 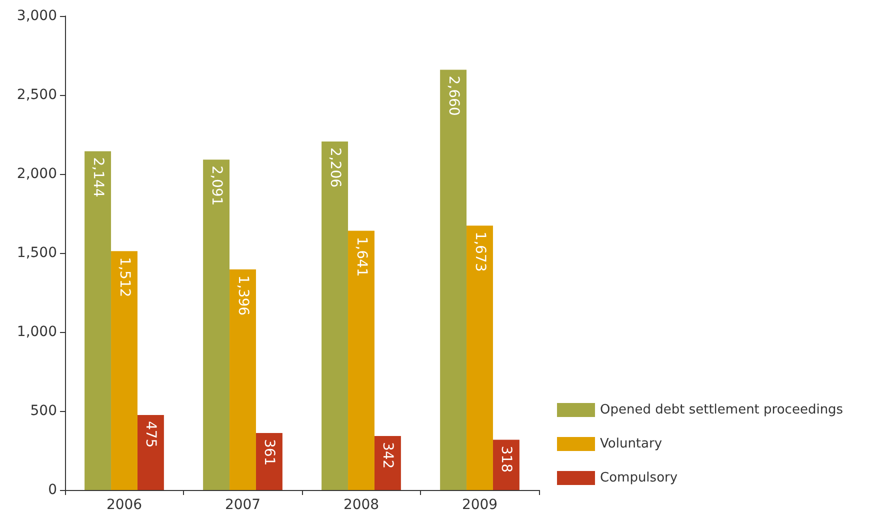 What do you see at coordinates (36, 332) in the screenshot?
I see `y-tick-label: 1,000` at bounding box center [36, 332].